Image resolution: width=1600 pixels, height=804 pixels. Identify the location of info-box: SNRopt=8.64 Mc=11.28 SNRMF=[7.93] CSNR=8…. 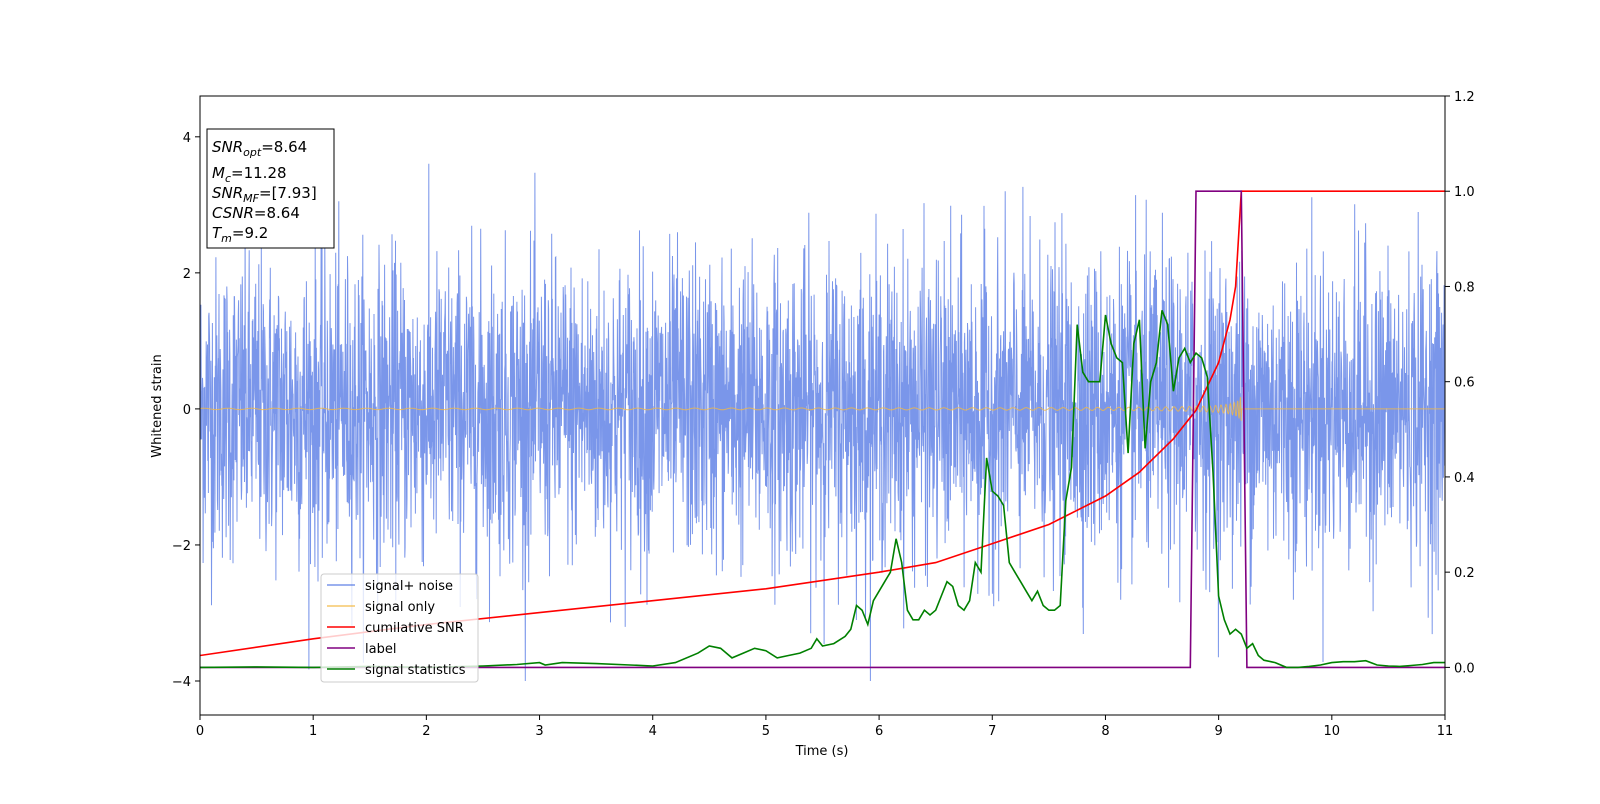
(270, 188).